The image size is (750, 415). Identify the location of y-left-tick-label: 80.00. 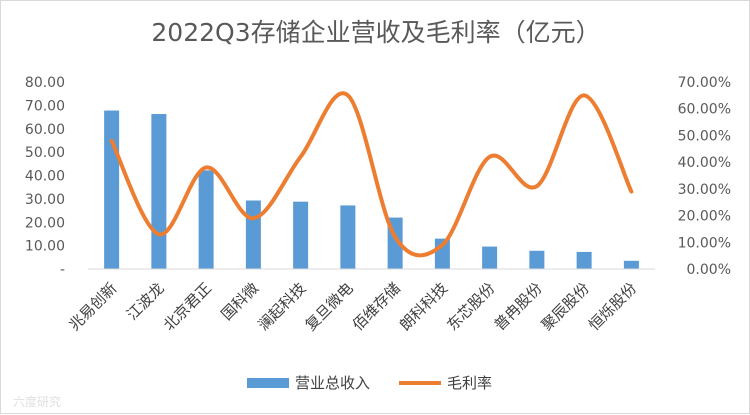
(45, 83).